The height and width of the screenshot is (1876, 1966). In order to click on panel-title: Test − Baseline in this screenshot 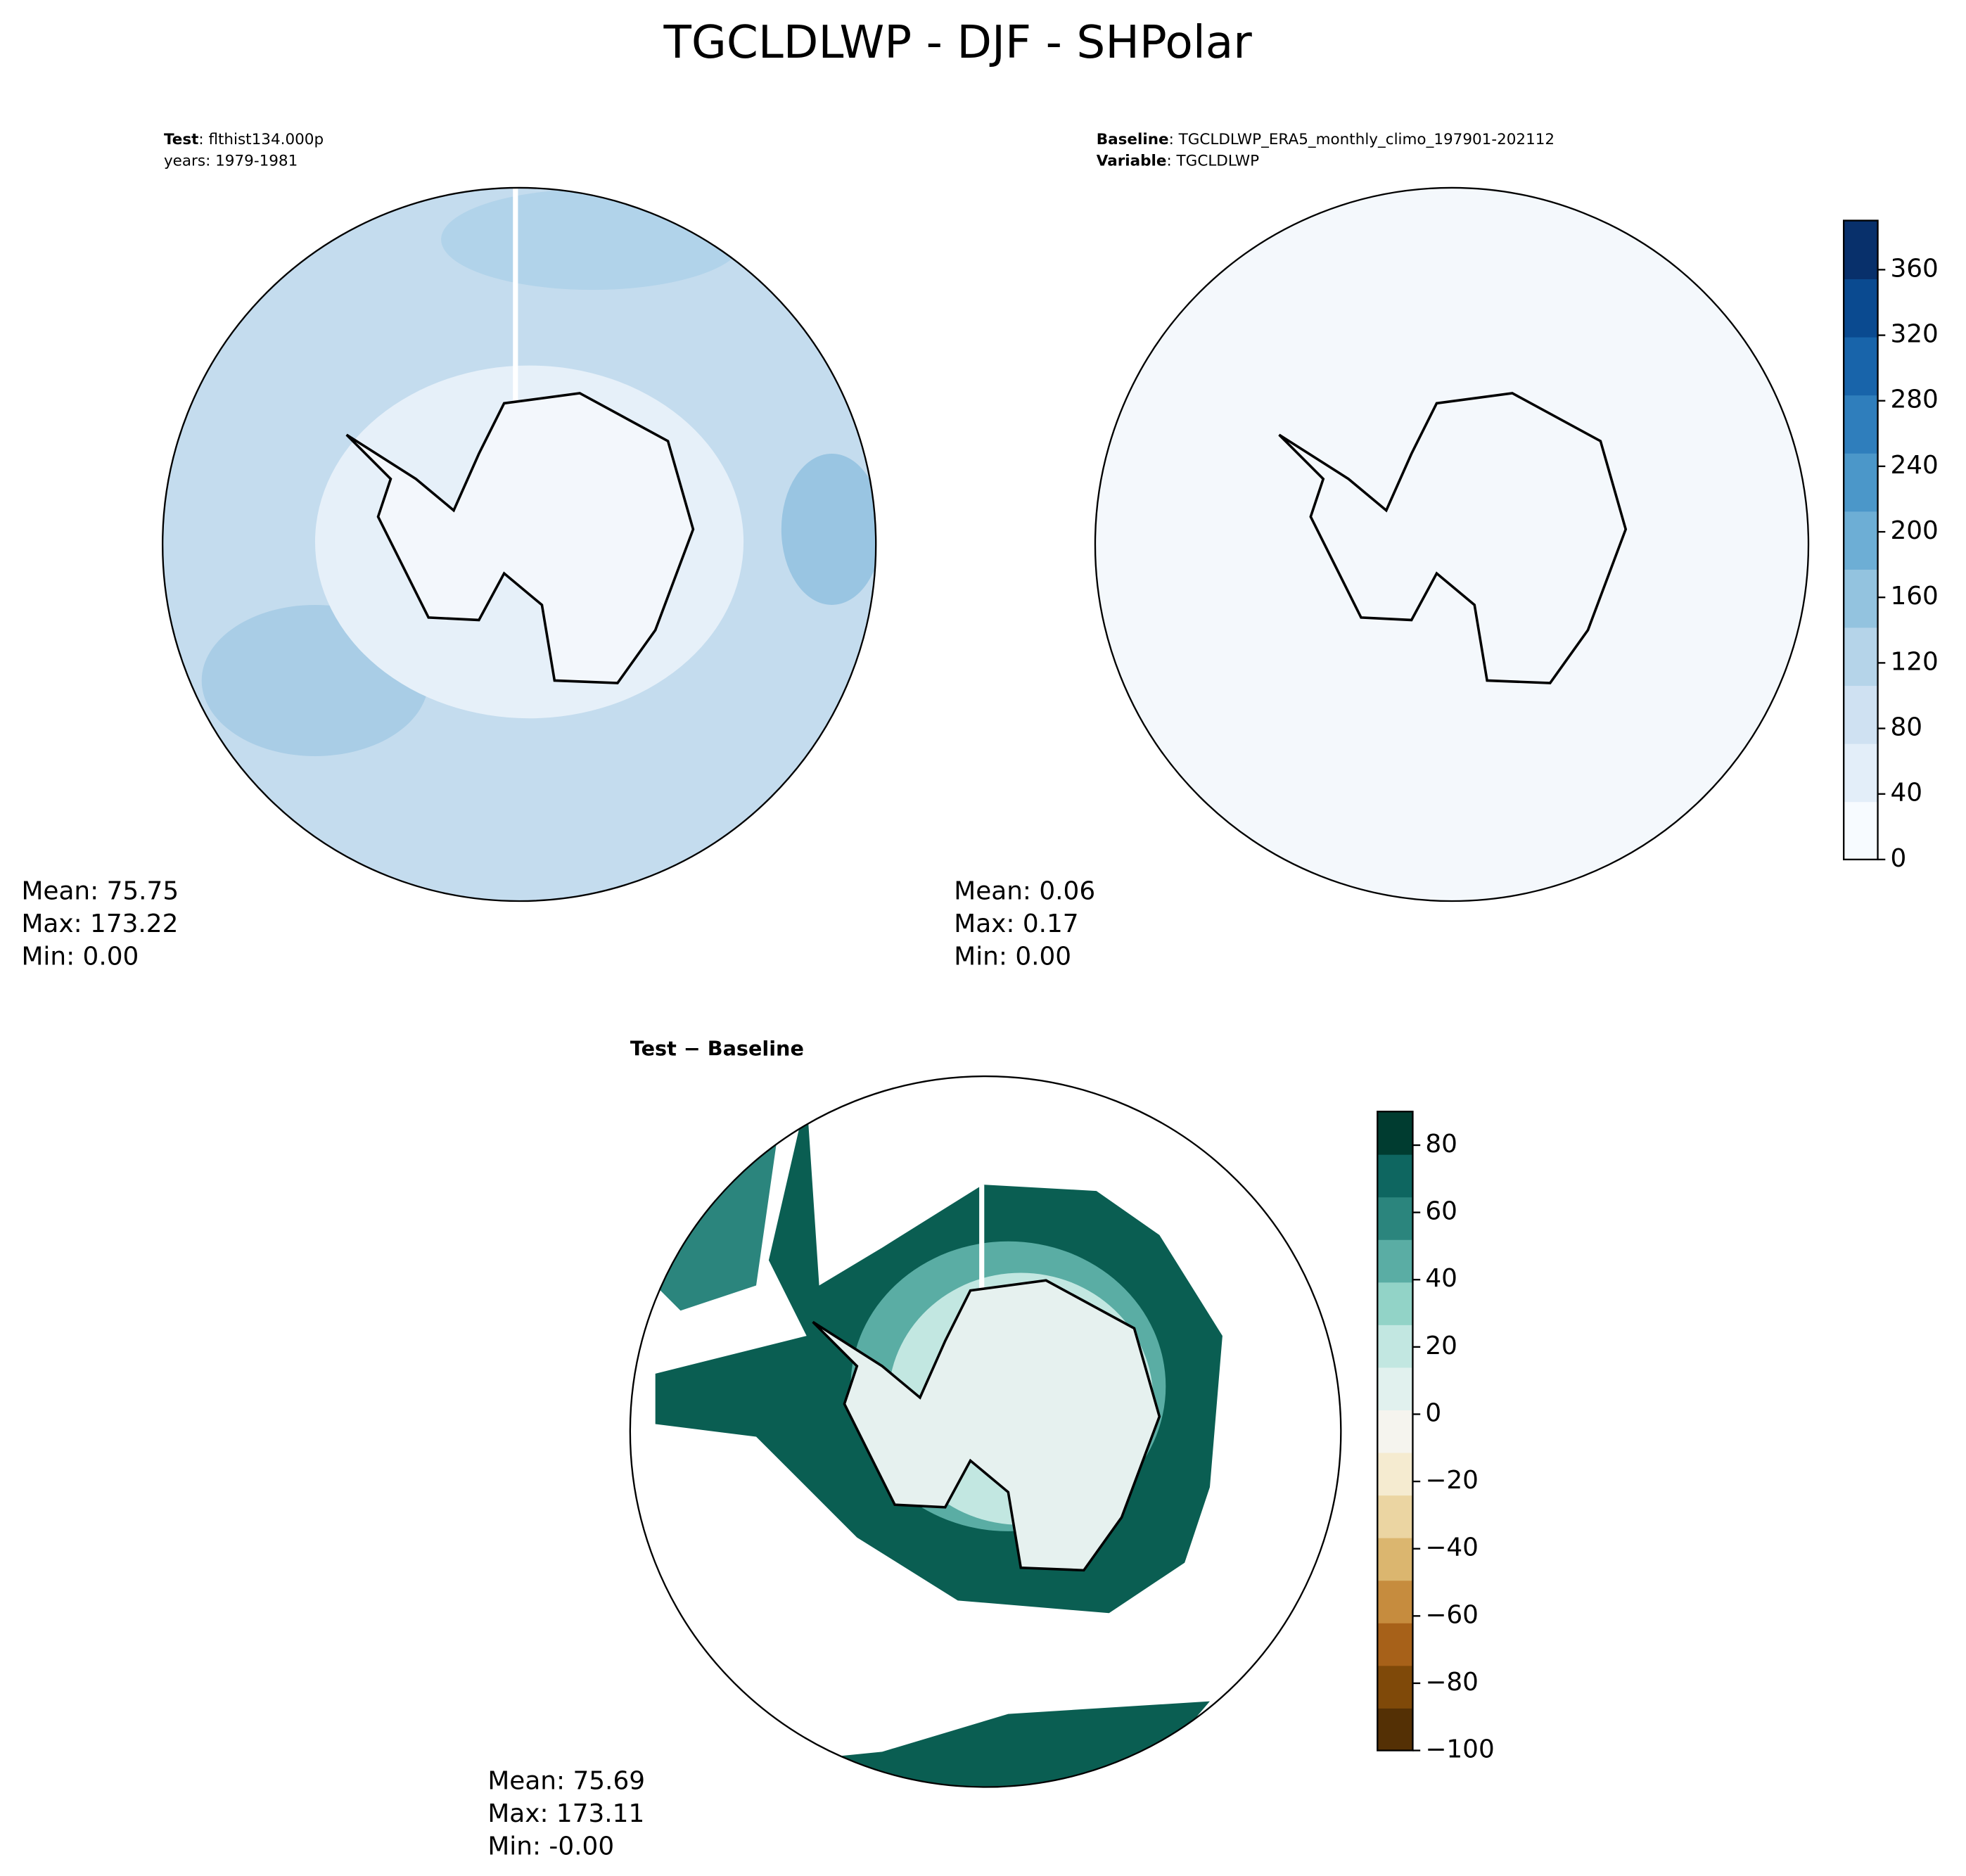, I will do `click(717, 1048)`.